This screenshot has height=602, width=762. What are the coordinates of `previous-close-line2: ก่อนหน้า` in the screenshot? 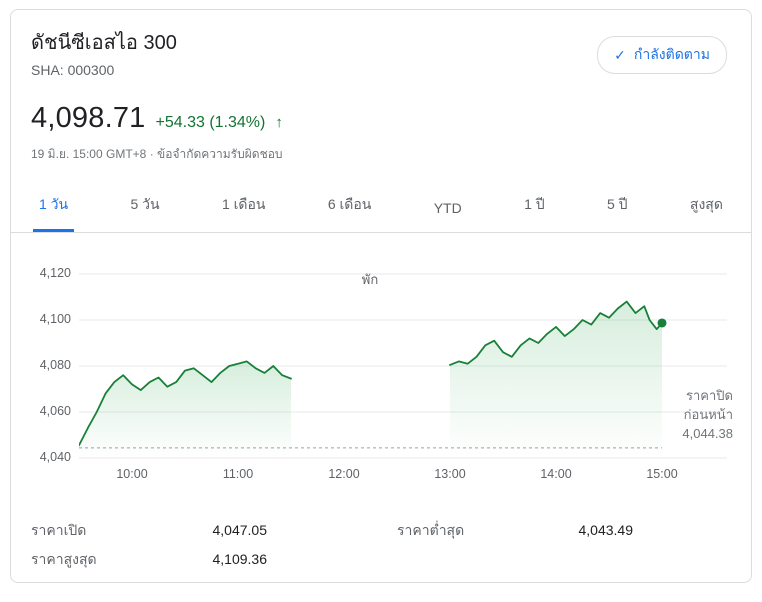 It's located at (708, 414).